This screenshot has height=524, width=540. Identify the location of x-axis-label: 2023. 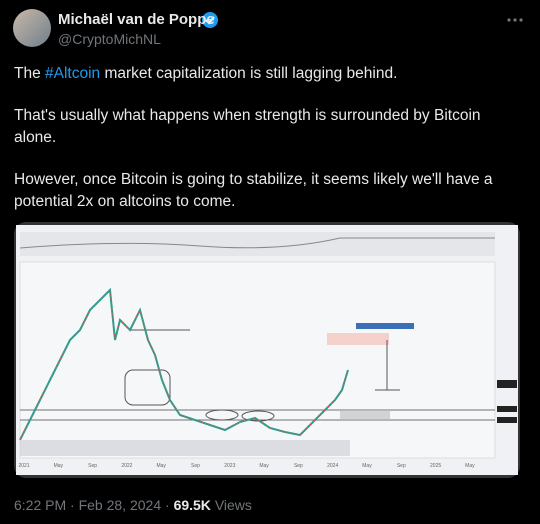
(229, 466).